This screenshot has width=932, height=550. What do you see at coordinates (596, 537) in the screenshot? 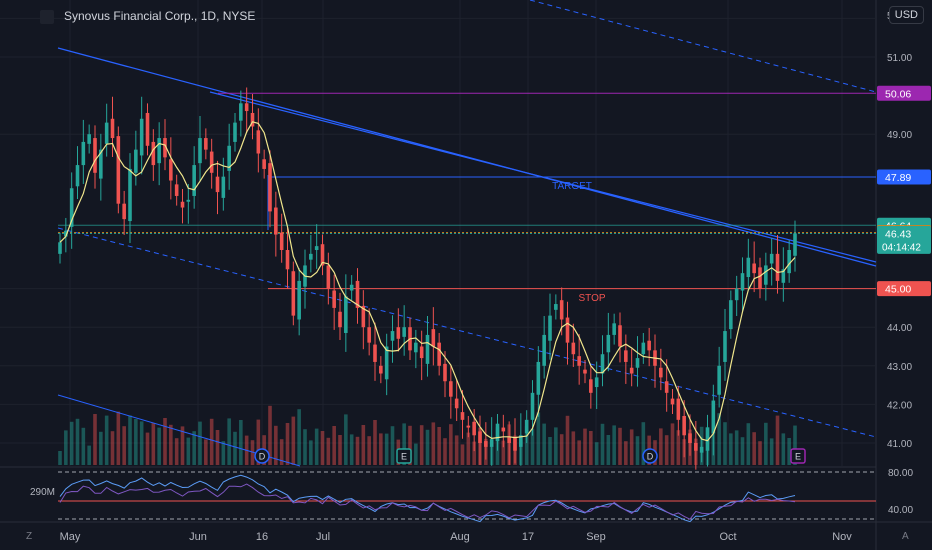
I see `time-tick-label: Sep` at bounding box center [596, 537].